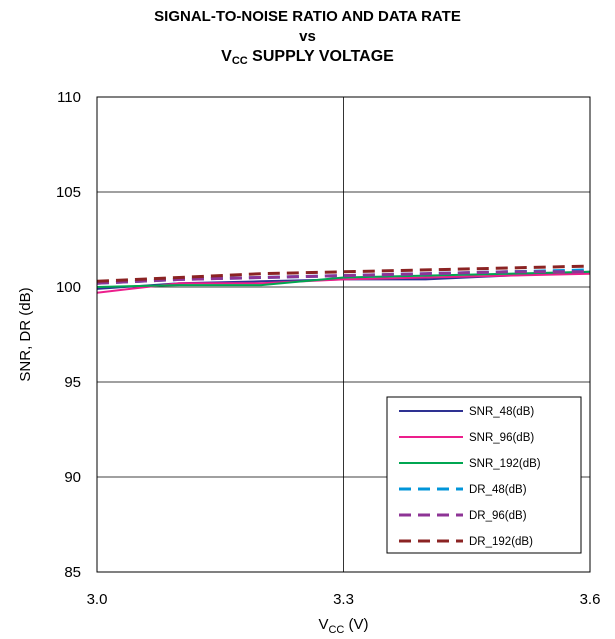 Image resolution: width=615 pixels, height=639 pixels. What do you see at coordinates (25, 334) in the screenshot?
I see `y-axis-label: SNR, DR (dB)` at bounding box center [25, 334].